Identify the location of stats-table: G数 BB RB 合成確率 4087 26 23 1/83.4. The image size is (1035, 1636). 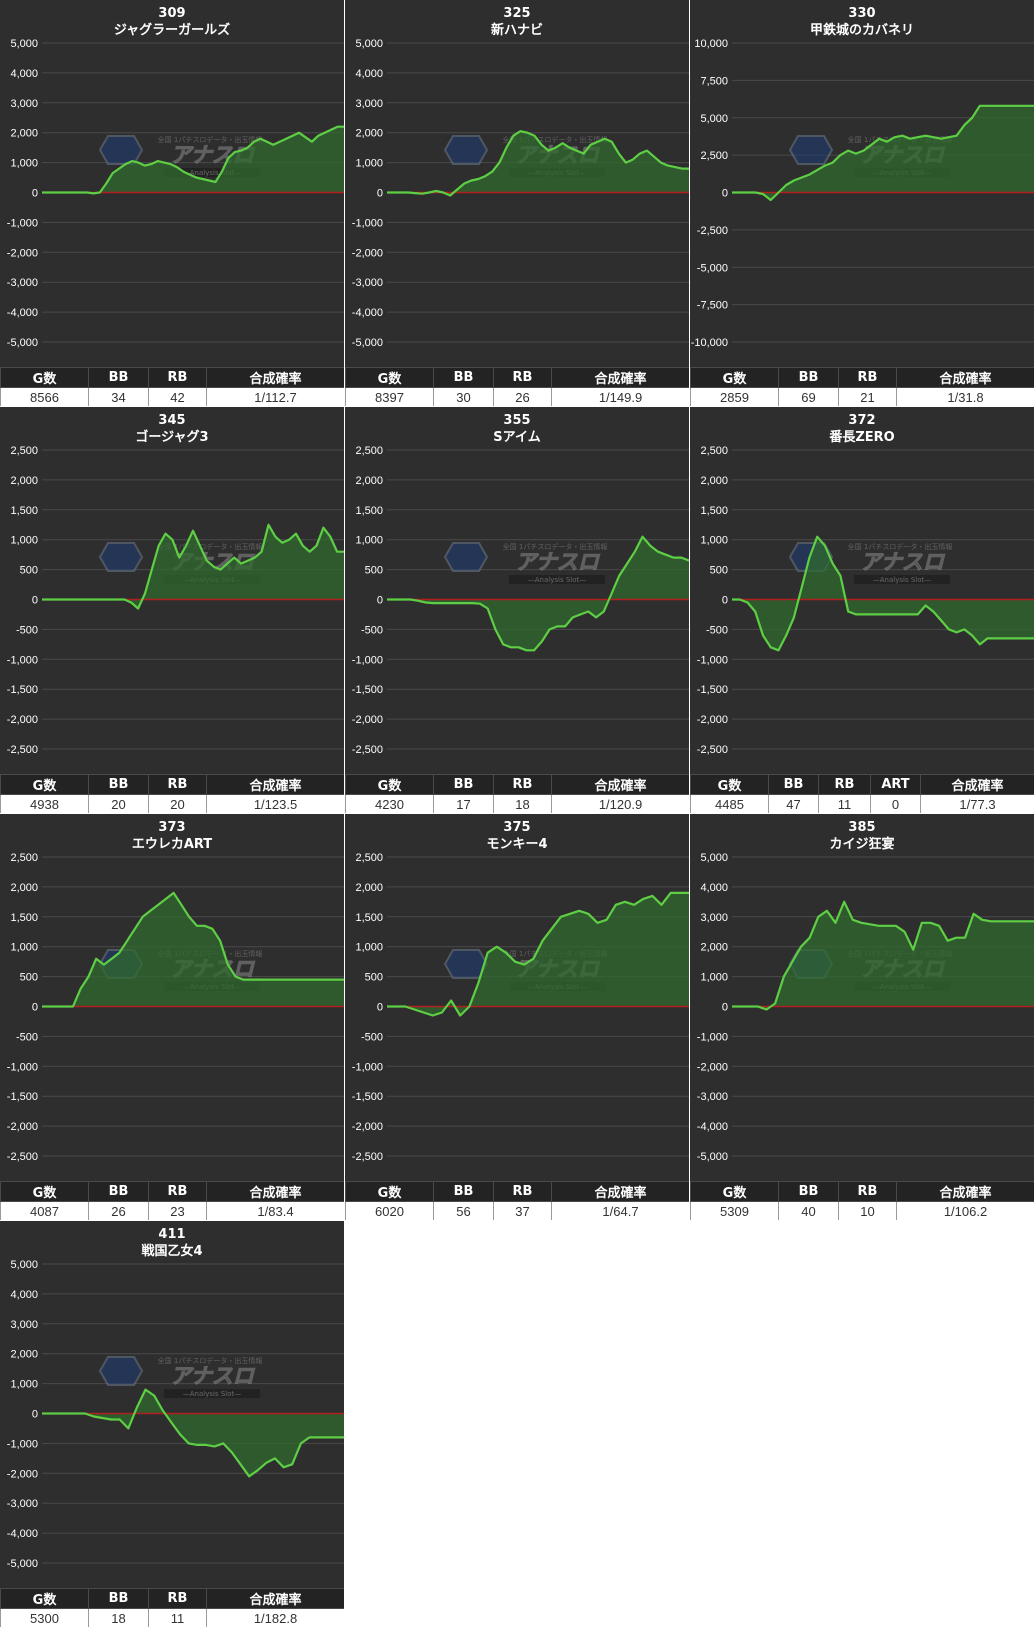
(172, 1200).